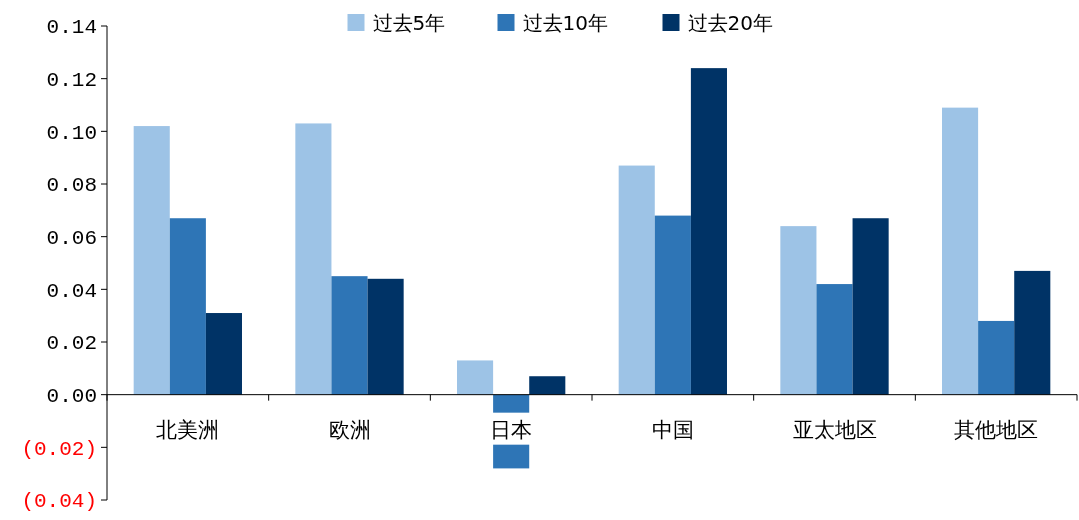  What do you see at coordinates (71, 397) in the screenshot?
I see `y-tick-label: 0.00` at bounding box center [71, 397].